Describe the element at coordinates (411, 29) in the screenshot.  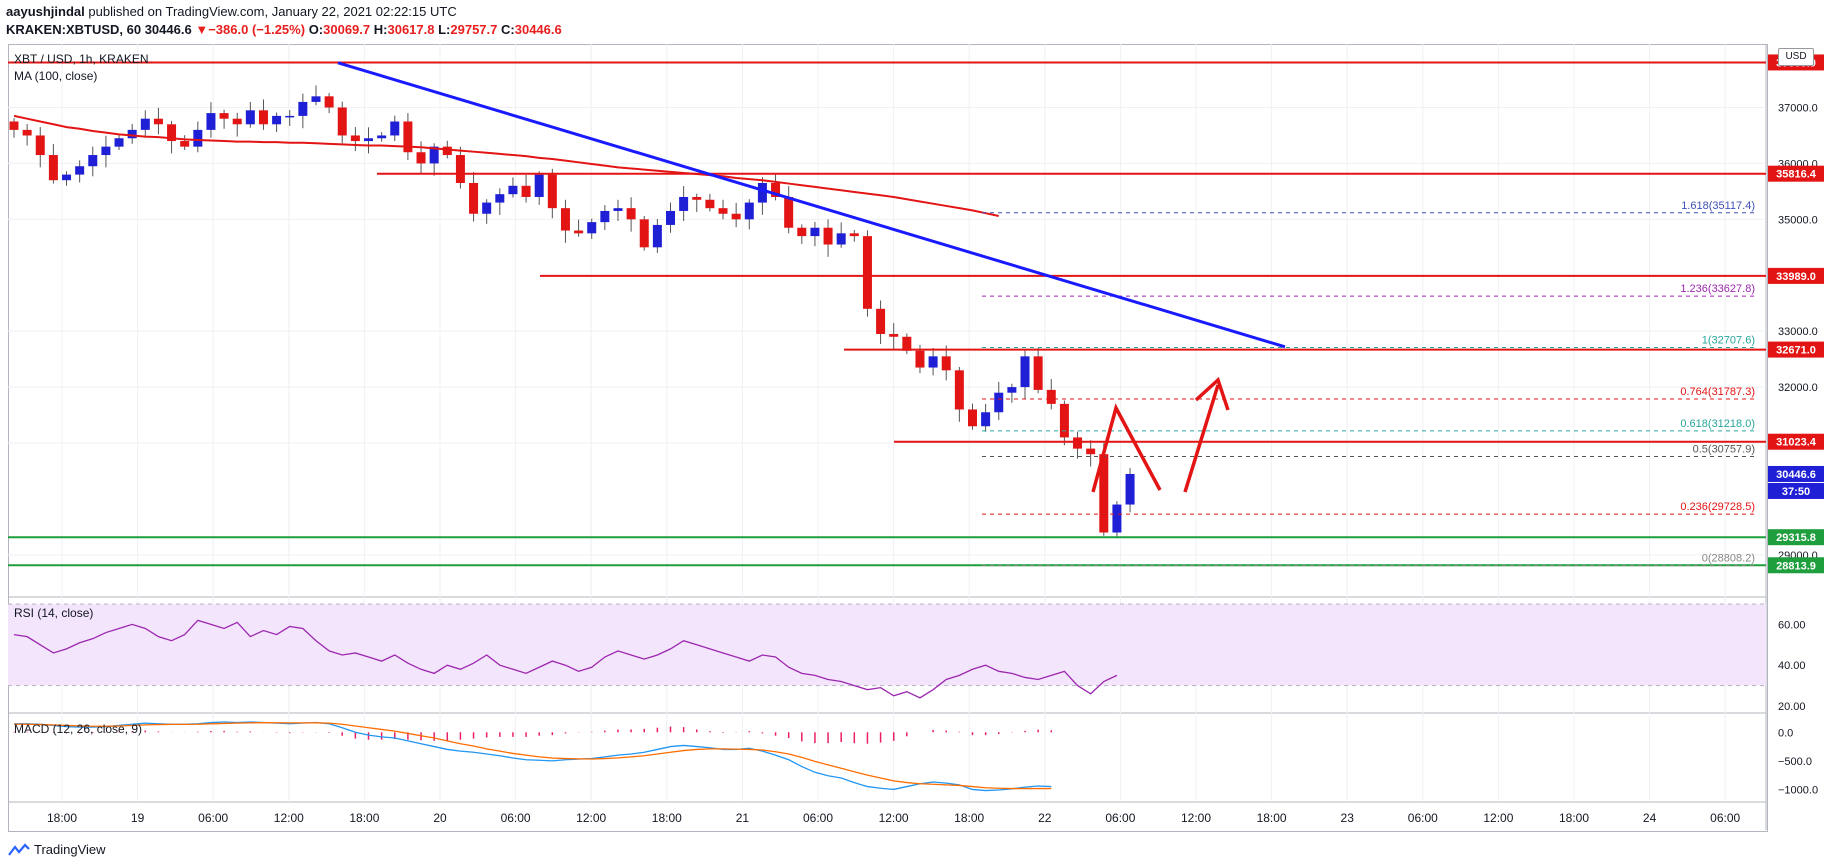
I see `high-value: 30617.8` at that location.